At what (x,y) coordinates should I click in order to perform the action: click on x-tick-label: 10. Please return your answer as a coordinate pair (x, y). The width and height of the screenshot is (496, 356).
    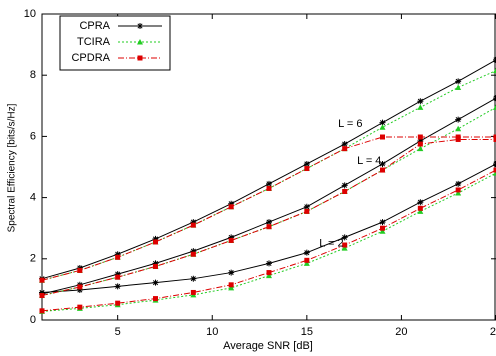
    Looking at the image, I should click on (212, 332).